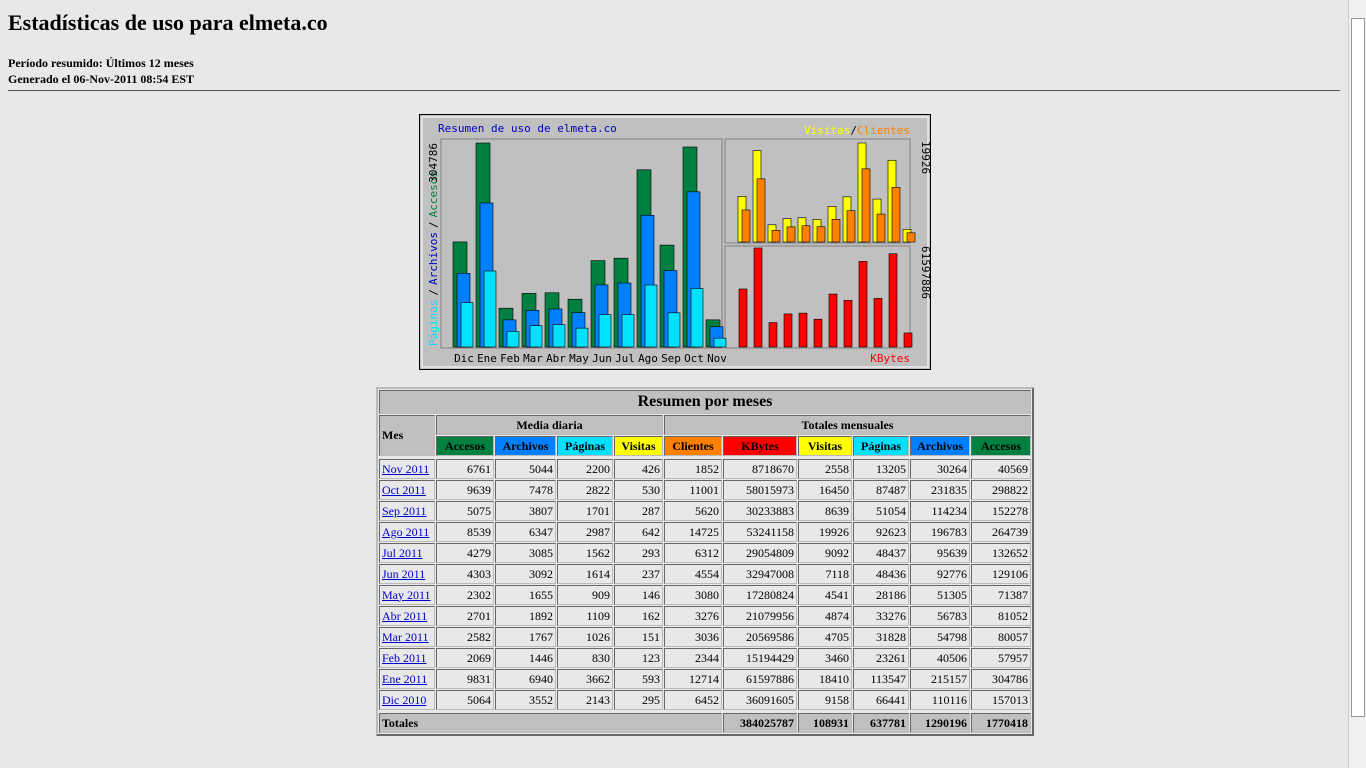  What do you see at coordinates (602, 358) in the screenshot?
I see `month-label: Jun` at bounding box center [602, 358].